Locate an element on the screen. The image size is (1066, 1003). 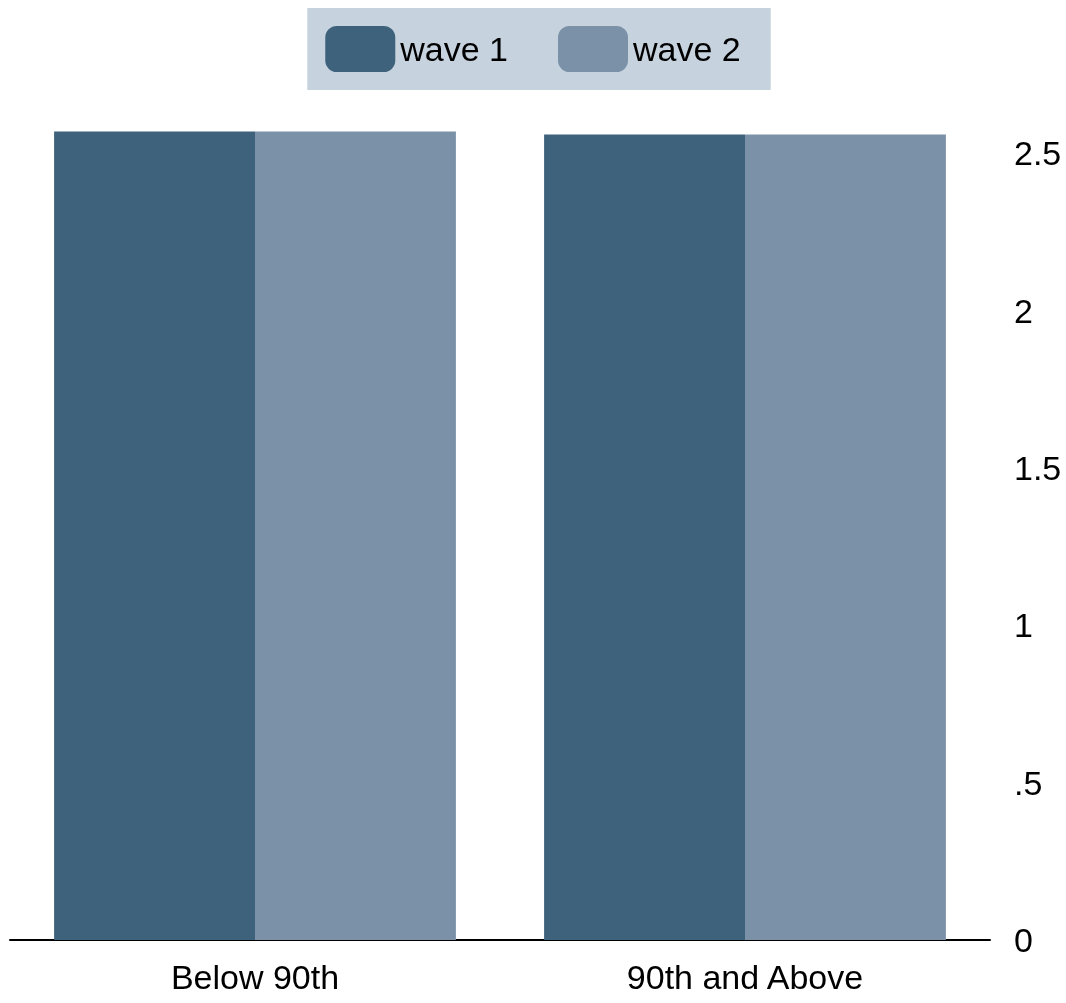
y-tick-label: .5 is located at coordinates (1028, 782).